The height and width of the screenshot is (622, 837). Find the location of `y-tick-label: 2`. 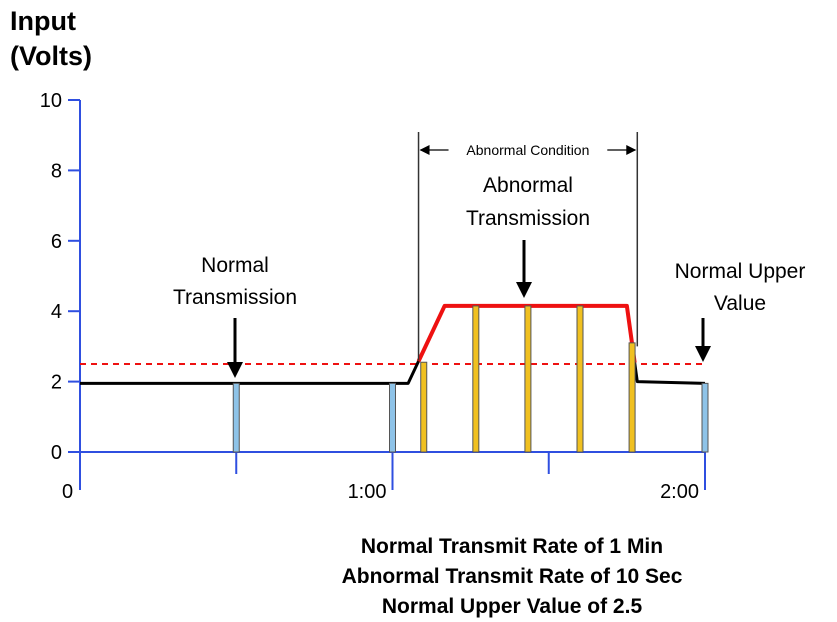

y-tick-label: 2 is located at coordinates (56, 383).